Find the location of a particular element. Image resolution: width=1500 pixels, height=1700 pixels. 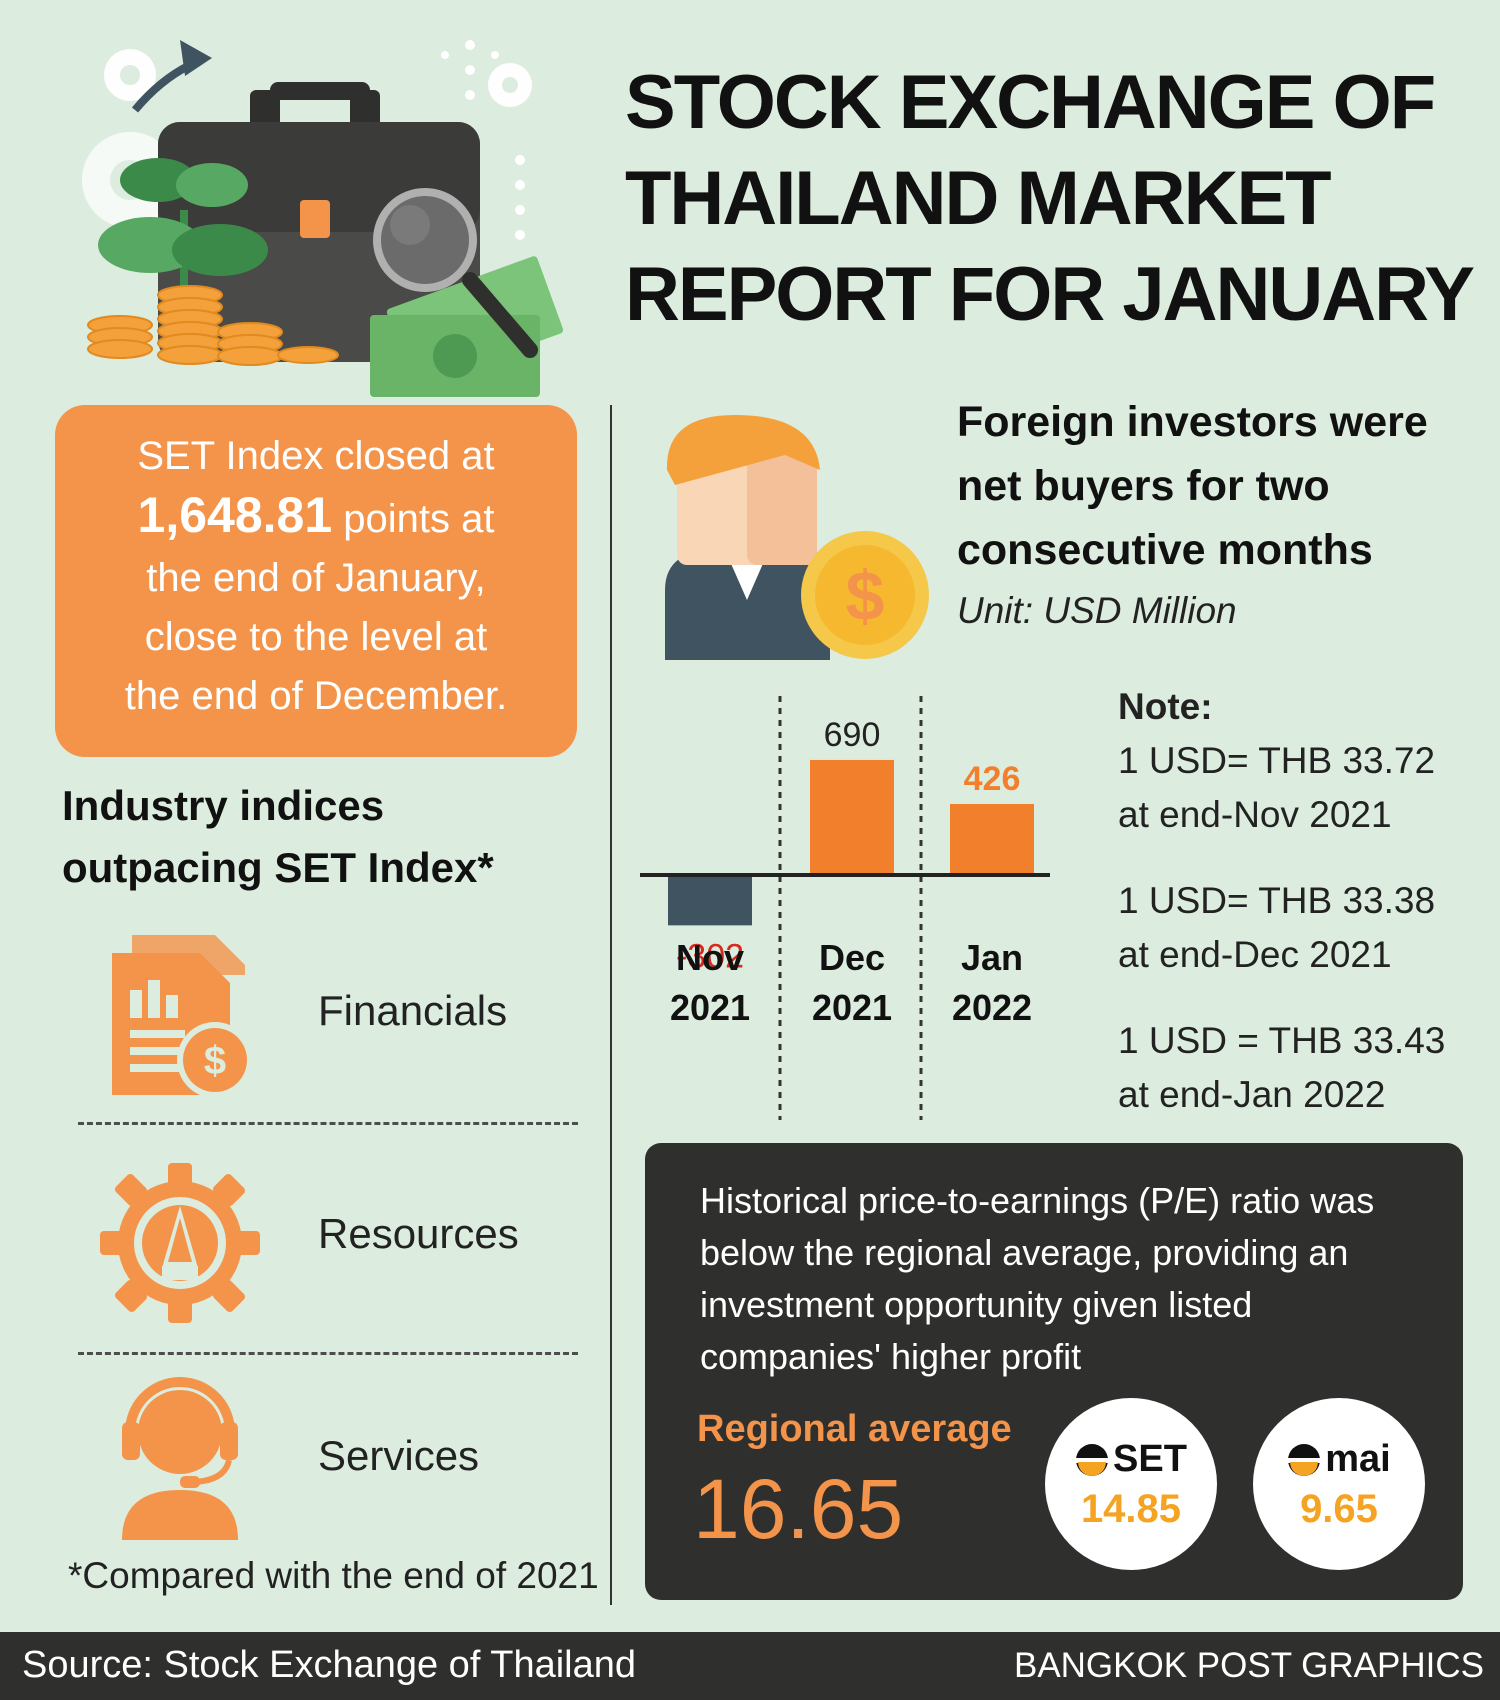

x-tick-label: Nov is located at coordinates (710, 957).